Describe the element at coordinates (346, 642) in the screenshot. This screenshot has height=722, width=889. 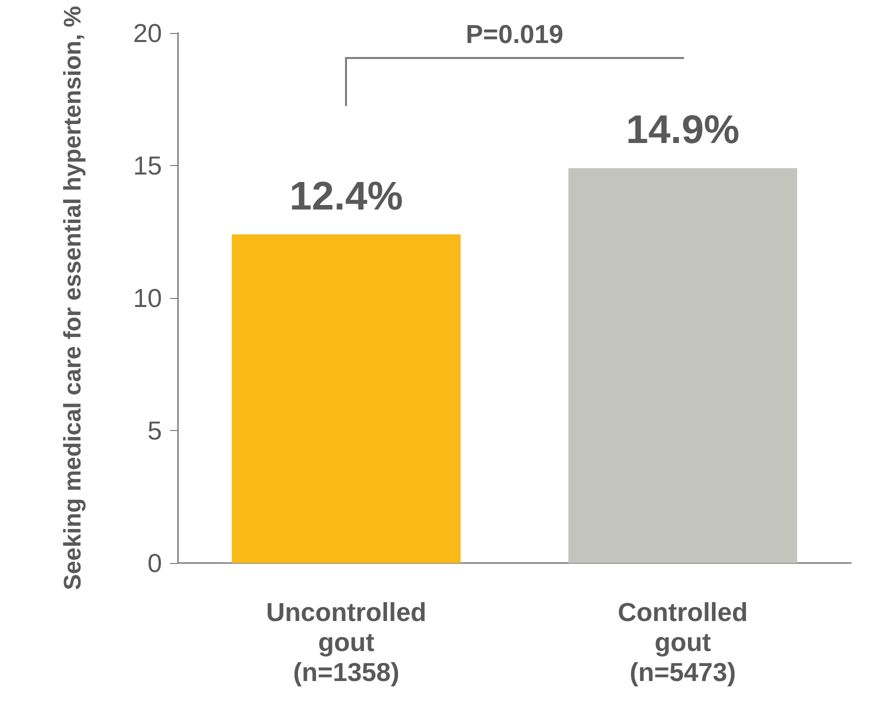
I see `x-tick-label: Uncontrolled gout (n=1358)` at that location.